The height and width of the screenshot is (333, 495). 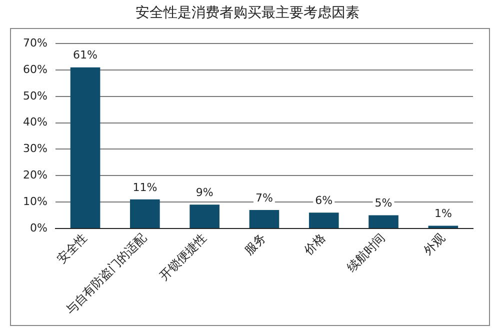 What do you see at coordinates (366, 252) in the screenshot?
I see `x-tick-label: 续航时间` at bounding box center [366, 252].